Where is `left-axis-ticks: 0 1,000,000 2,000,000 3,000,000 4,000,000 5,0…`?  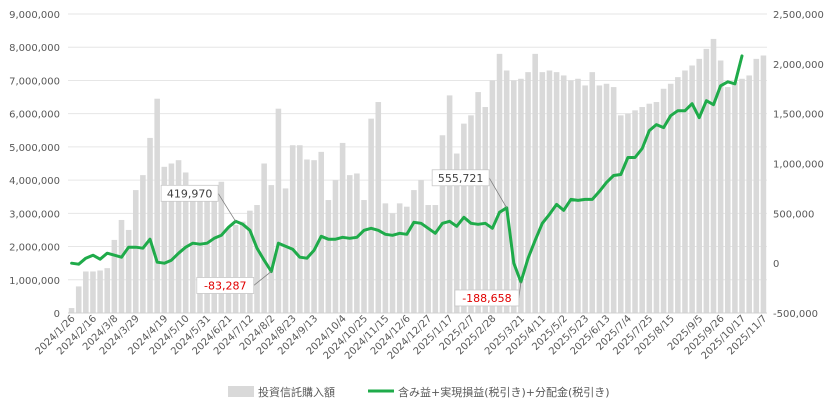 left-axis-ticks: 0 1,000,000 2,000,000 3,000,000 4,000,000 5,0… is located at coordinates (34, 165).